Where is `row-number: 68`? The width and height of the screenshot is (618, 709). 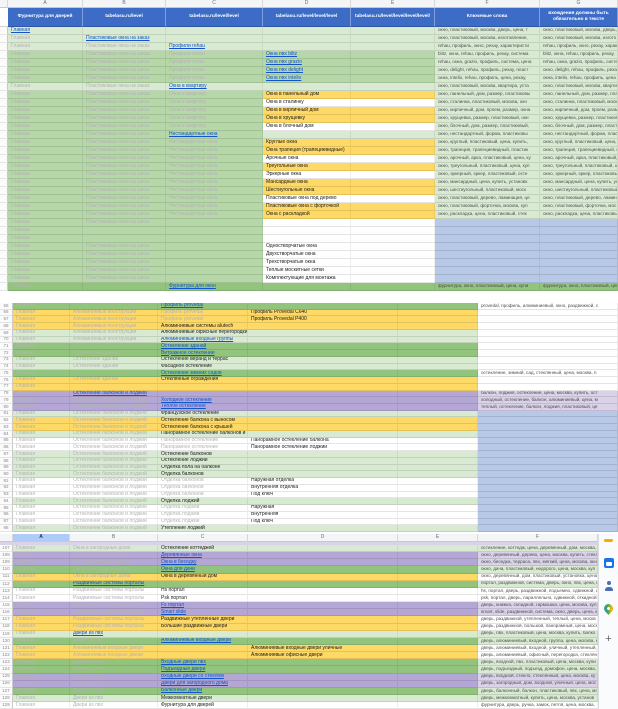
row-number: 68 is located at coordinates (6, 326).